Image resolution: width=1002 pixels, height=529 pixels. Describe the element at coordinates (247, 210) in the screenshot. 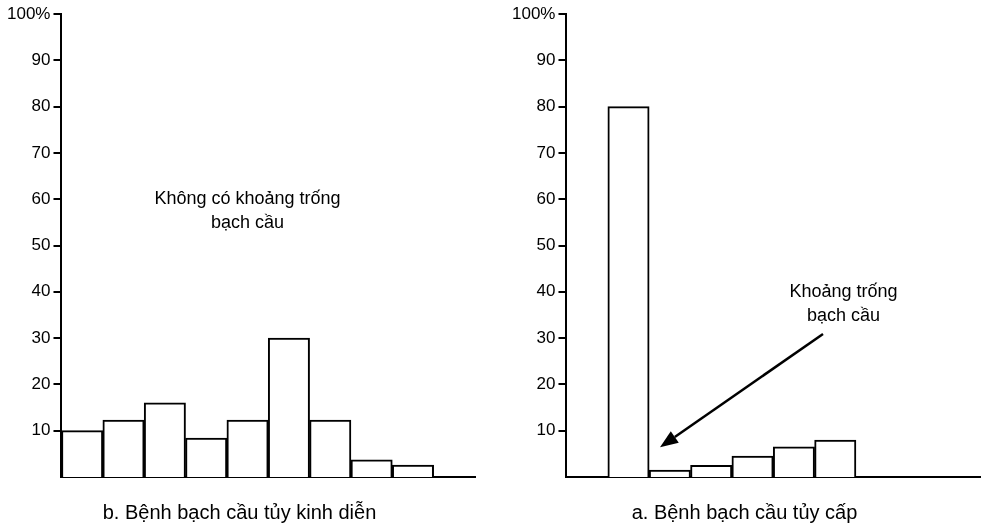

I see `annotation: Không có khoảng trống bạch cầu` at that location.